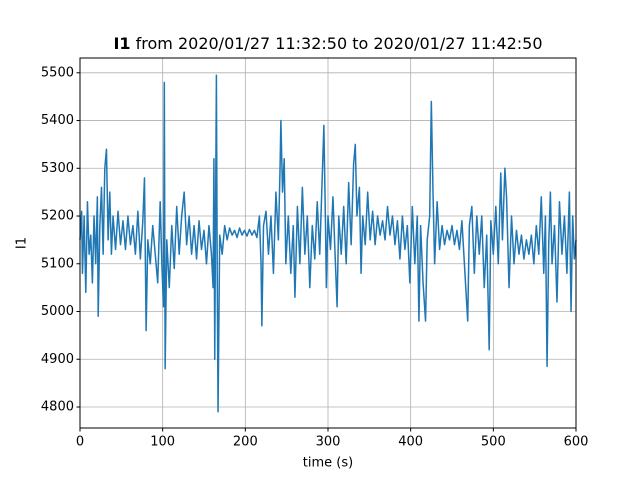 This screenshot has width=640, height=480. Describe the element at coordinates (162, 442) in the screenshot. I see `x-tick-label: 100` at that location.